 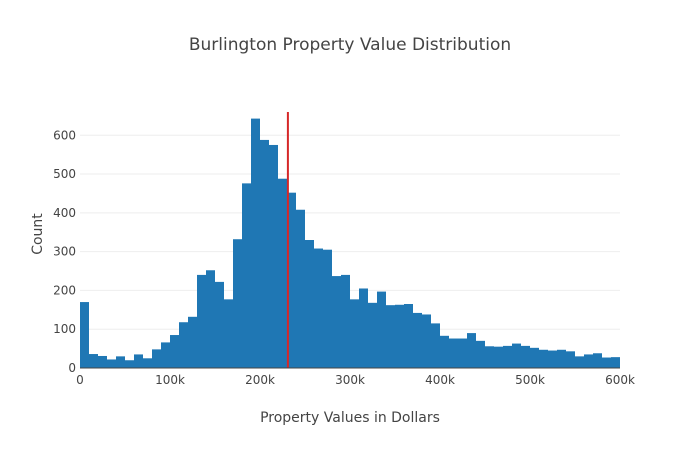 What do you see at coordinates (170, 380) in the screenshot?
I see `x-tick-label: 100k` at bounding box center [170, 380].